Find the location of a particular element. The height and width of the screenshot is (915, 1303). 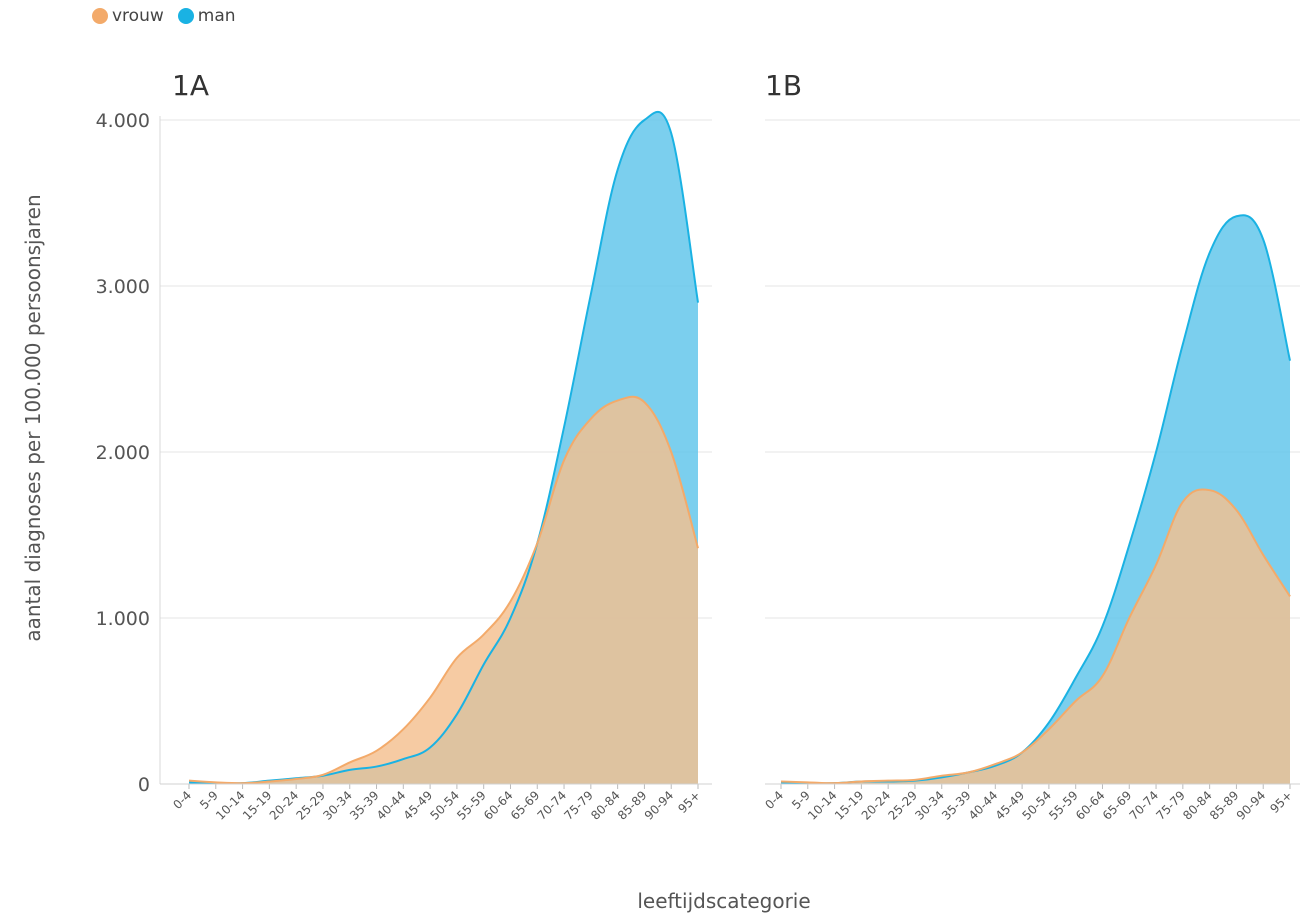

y-tick-label: 0 is located at coordinates (144, 785).